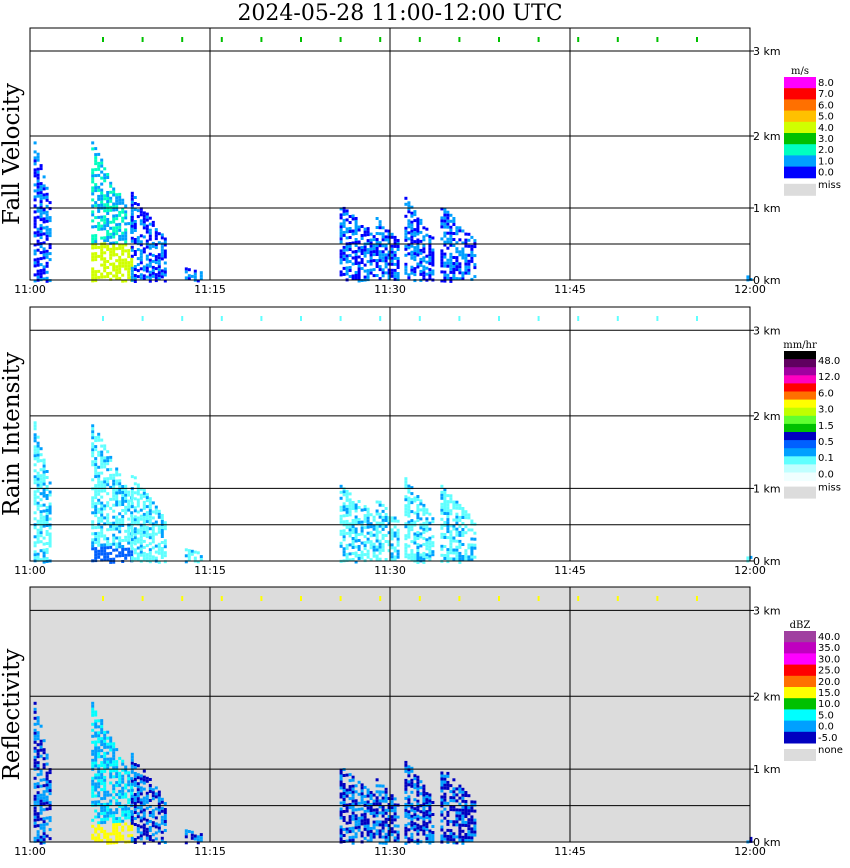 Image resolution: width=850 pixels, height=868 pixels. Describe the element at coordinates (800, 492) in the screenshot. I see `colorbar-miss-swatch` at that location.